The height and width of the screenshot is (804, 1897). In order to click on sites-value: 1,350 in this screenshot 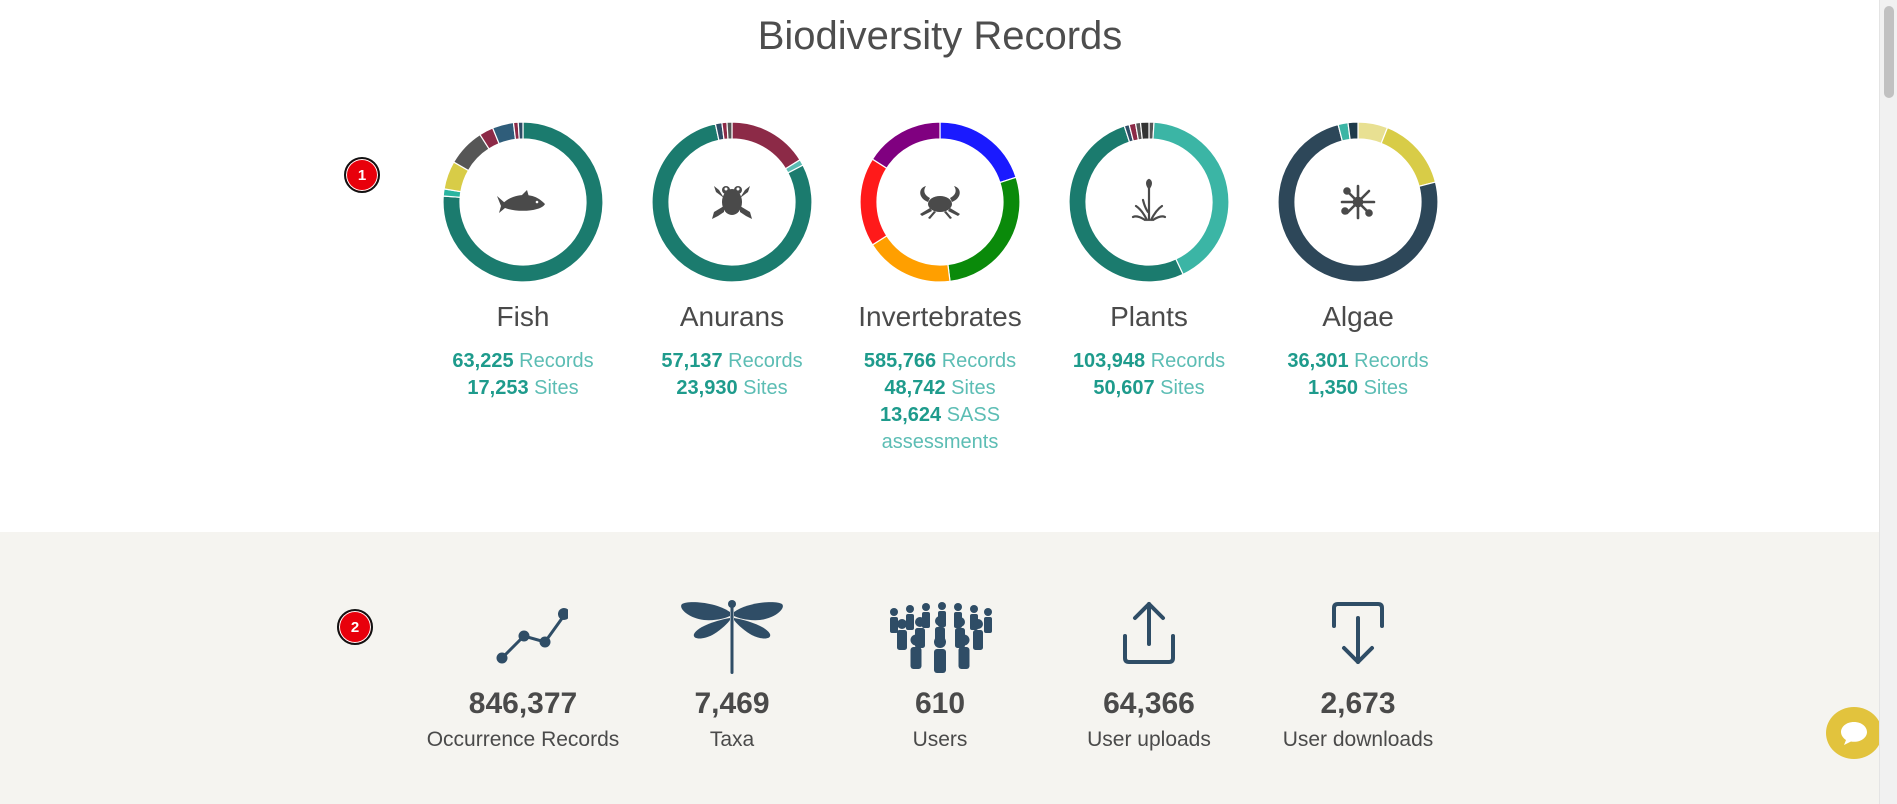, I will do `click(1333, 388)`.